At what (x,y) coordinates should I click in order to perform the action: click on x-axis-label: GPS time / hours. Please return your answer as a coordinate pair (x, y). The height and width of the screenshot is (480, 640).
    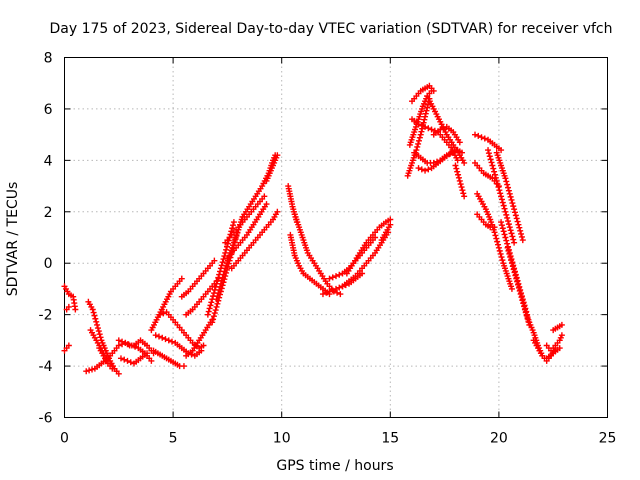
    Looking at the image, I should click on (334, 466).